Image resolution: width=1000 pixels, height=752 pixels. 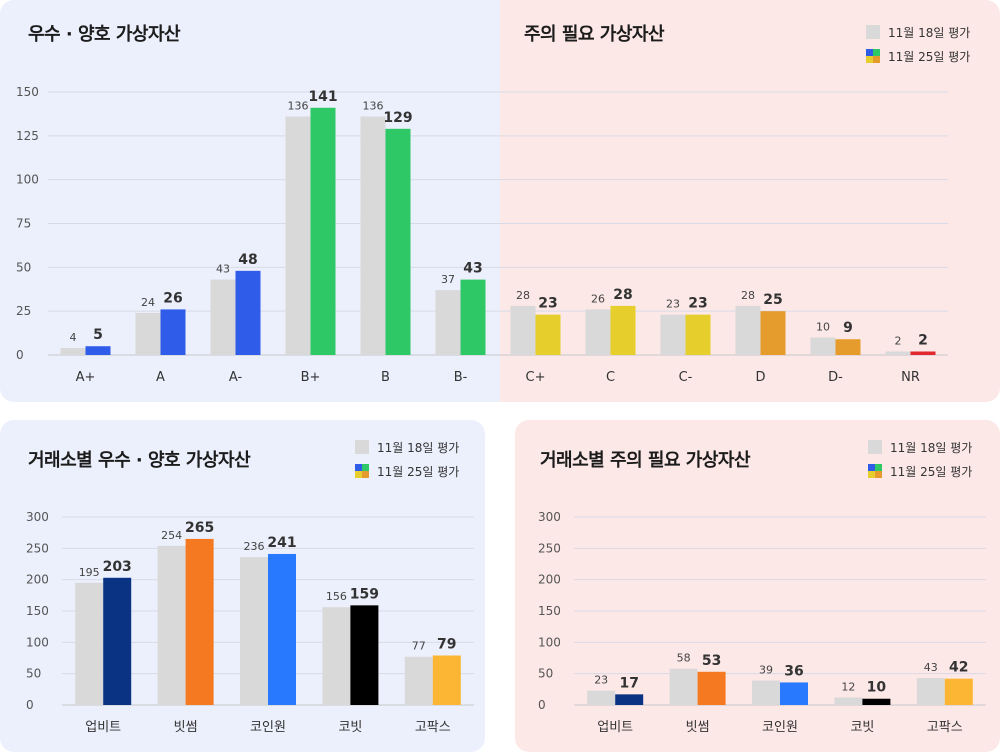 What do you see at coordinates (898, 340) in the screenshot?
I see `data-label-prev: 2` at bounding box center [898, 340].